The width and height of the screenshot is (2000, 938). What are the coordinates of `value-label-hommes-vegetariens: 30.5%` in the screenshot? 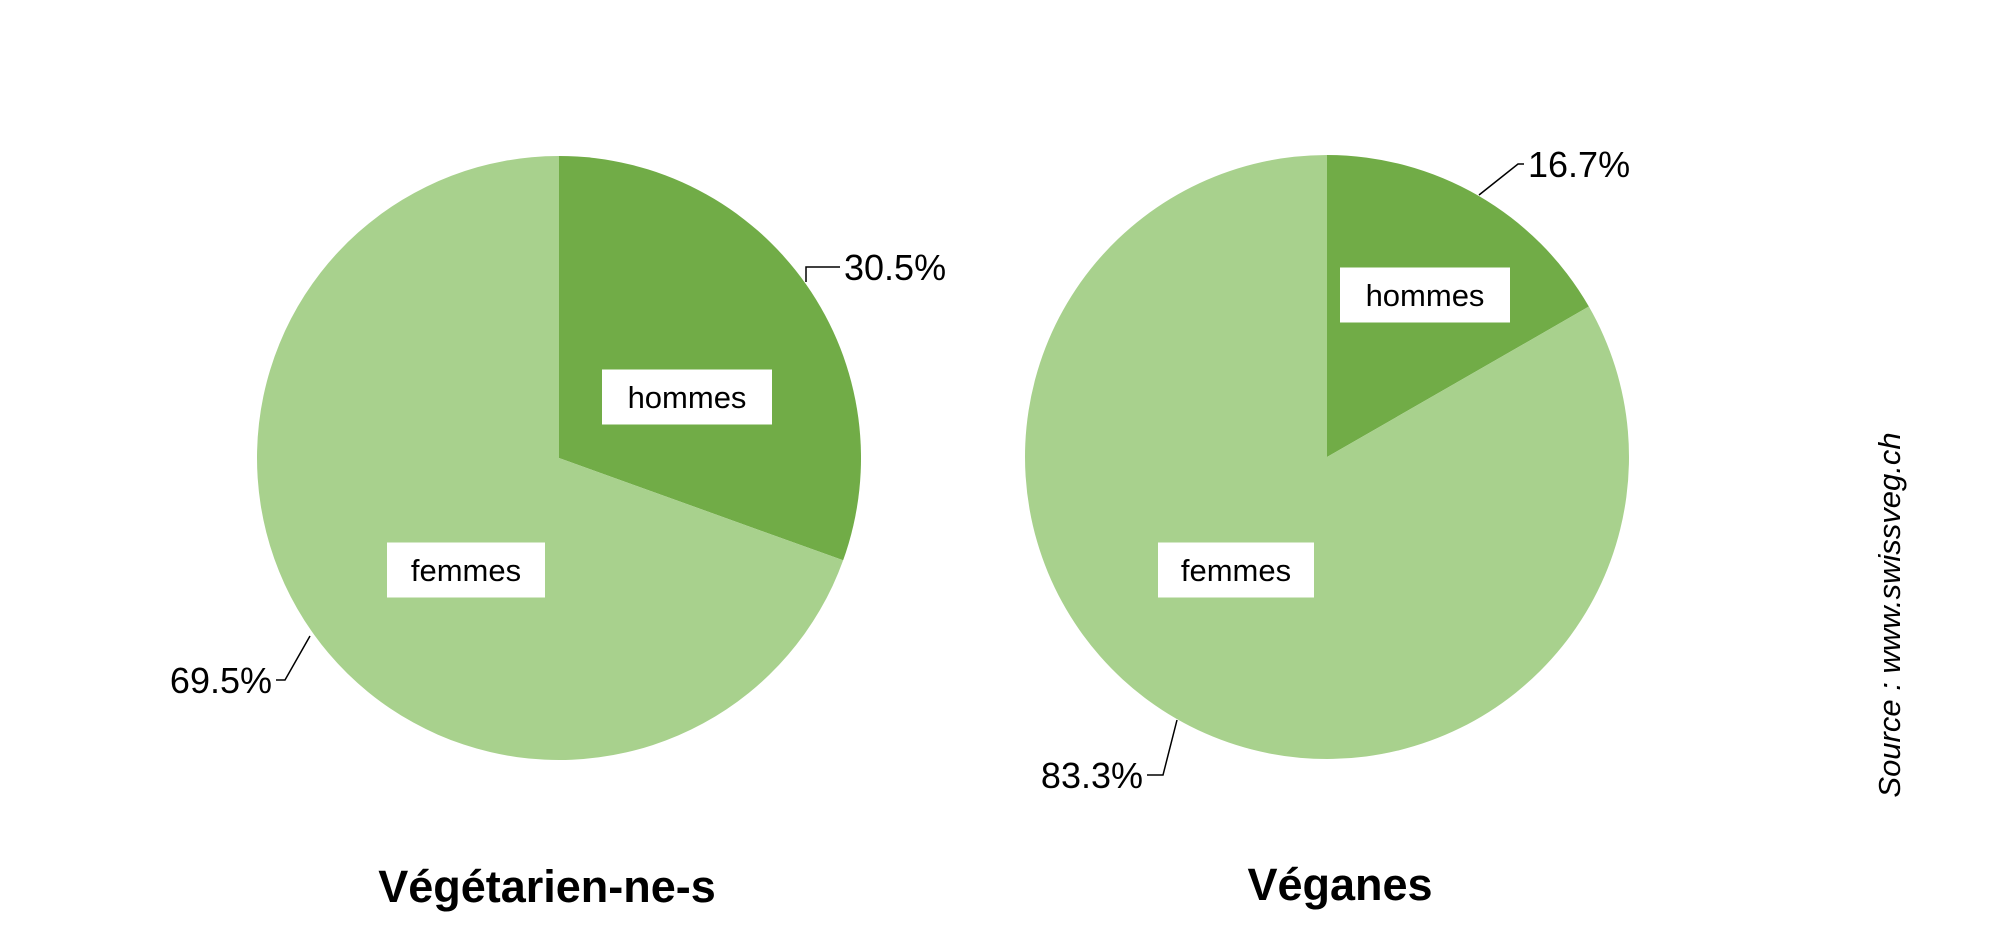 It's located at (895, 267).